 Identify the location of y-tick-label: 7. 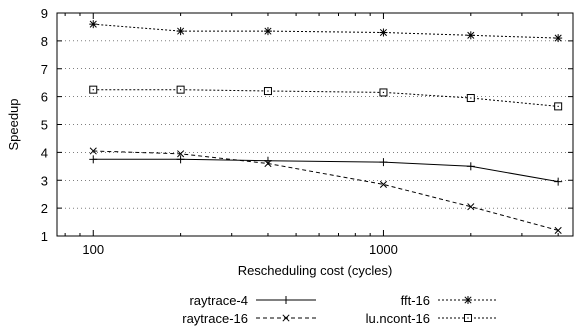
(44, 69).